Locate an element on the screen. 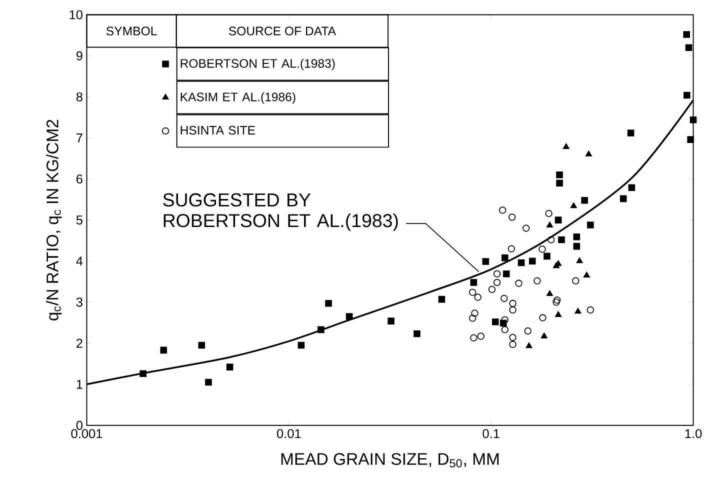 The height and width of the screenshot is (497, 711). x-tick-label: 0.01 is located at coordinates (288, 433).